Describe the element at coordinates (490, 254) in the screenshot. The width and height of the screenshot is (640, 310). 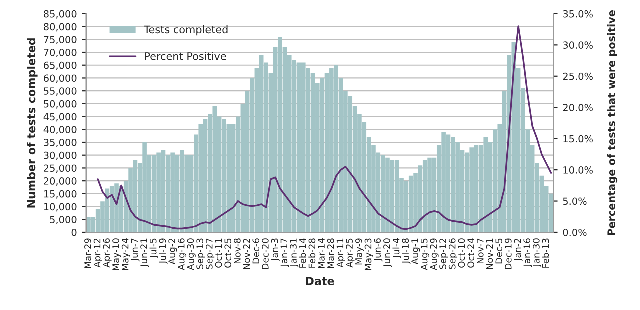
I see `x-tick-label: Nov-21` at that location.